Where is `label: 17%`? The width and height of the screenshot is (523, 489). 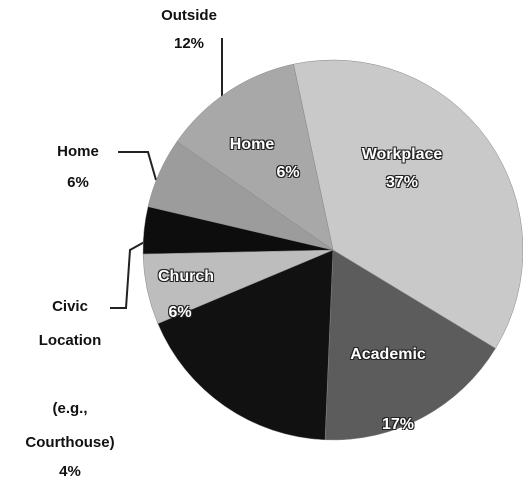
label: 17% is located at coordinates (398, 424).